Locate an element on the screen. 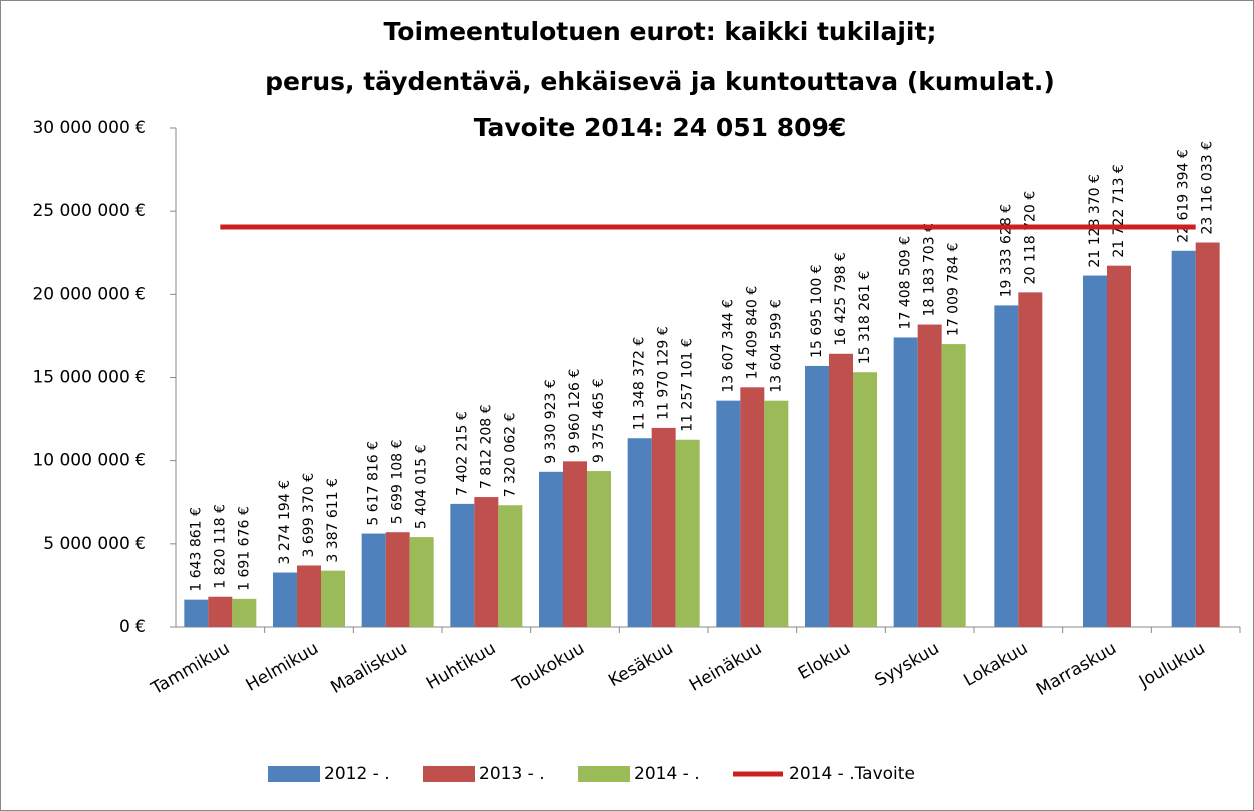  value-label: 7 402 215 € is located at coordinates (462, 453).